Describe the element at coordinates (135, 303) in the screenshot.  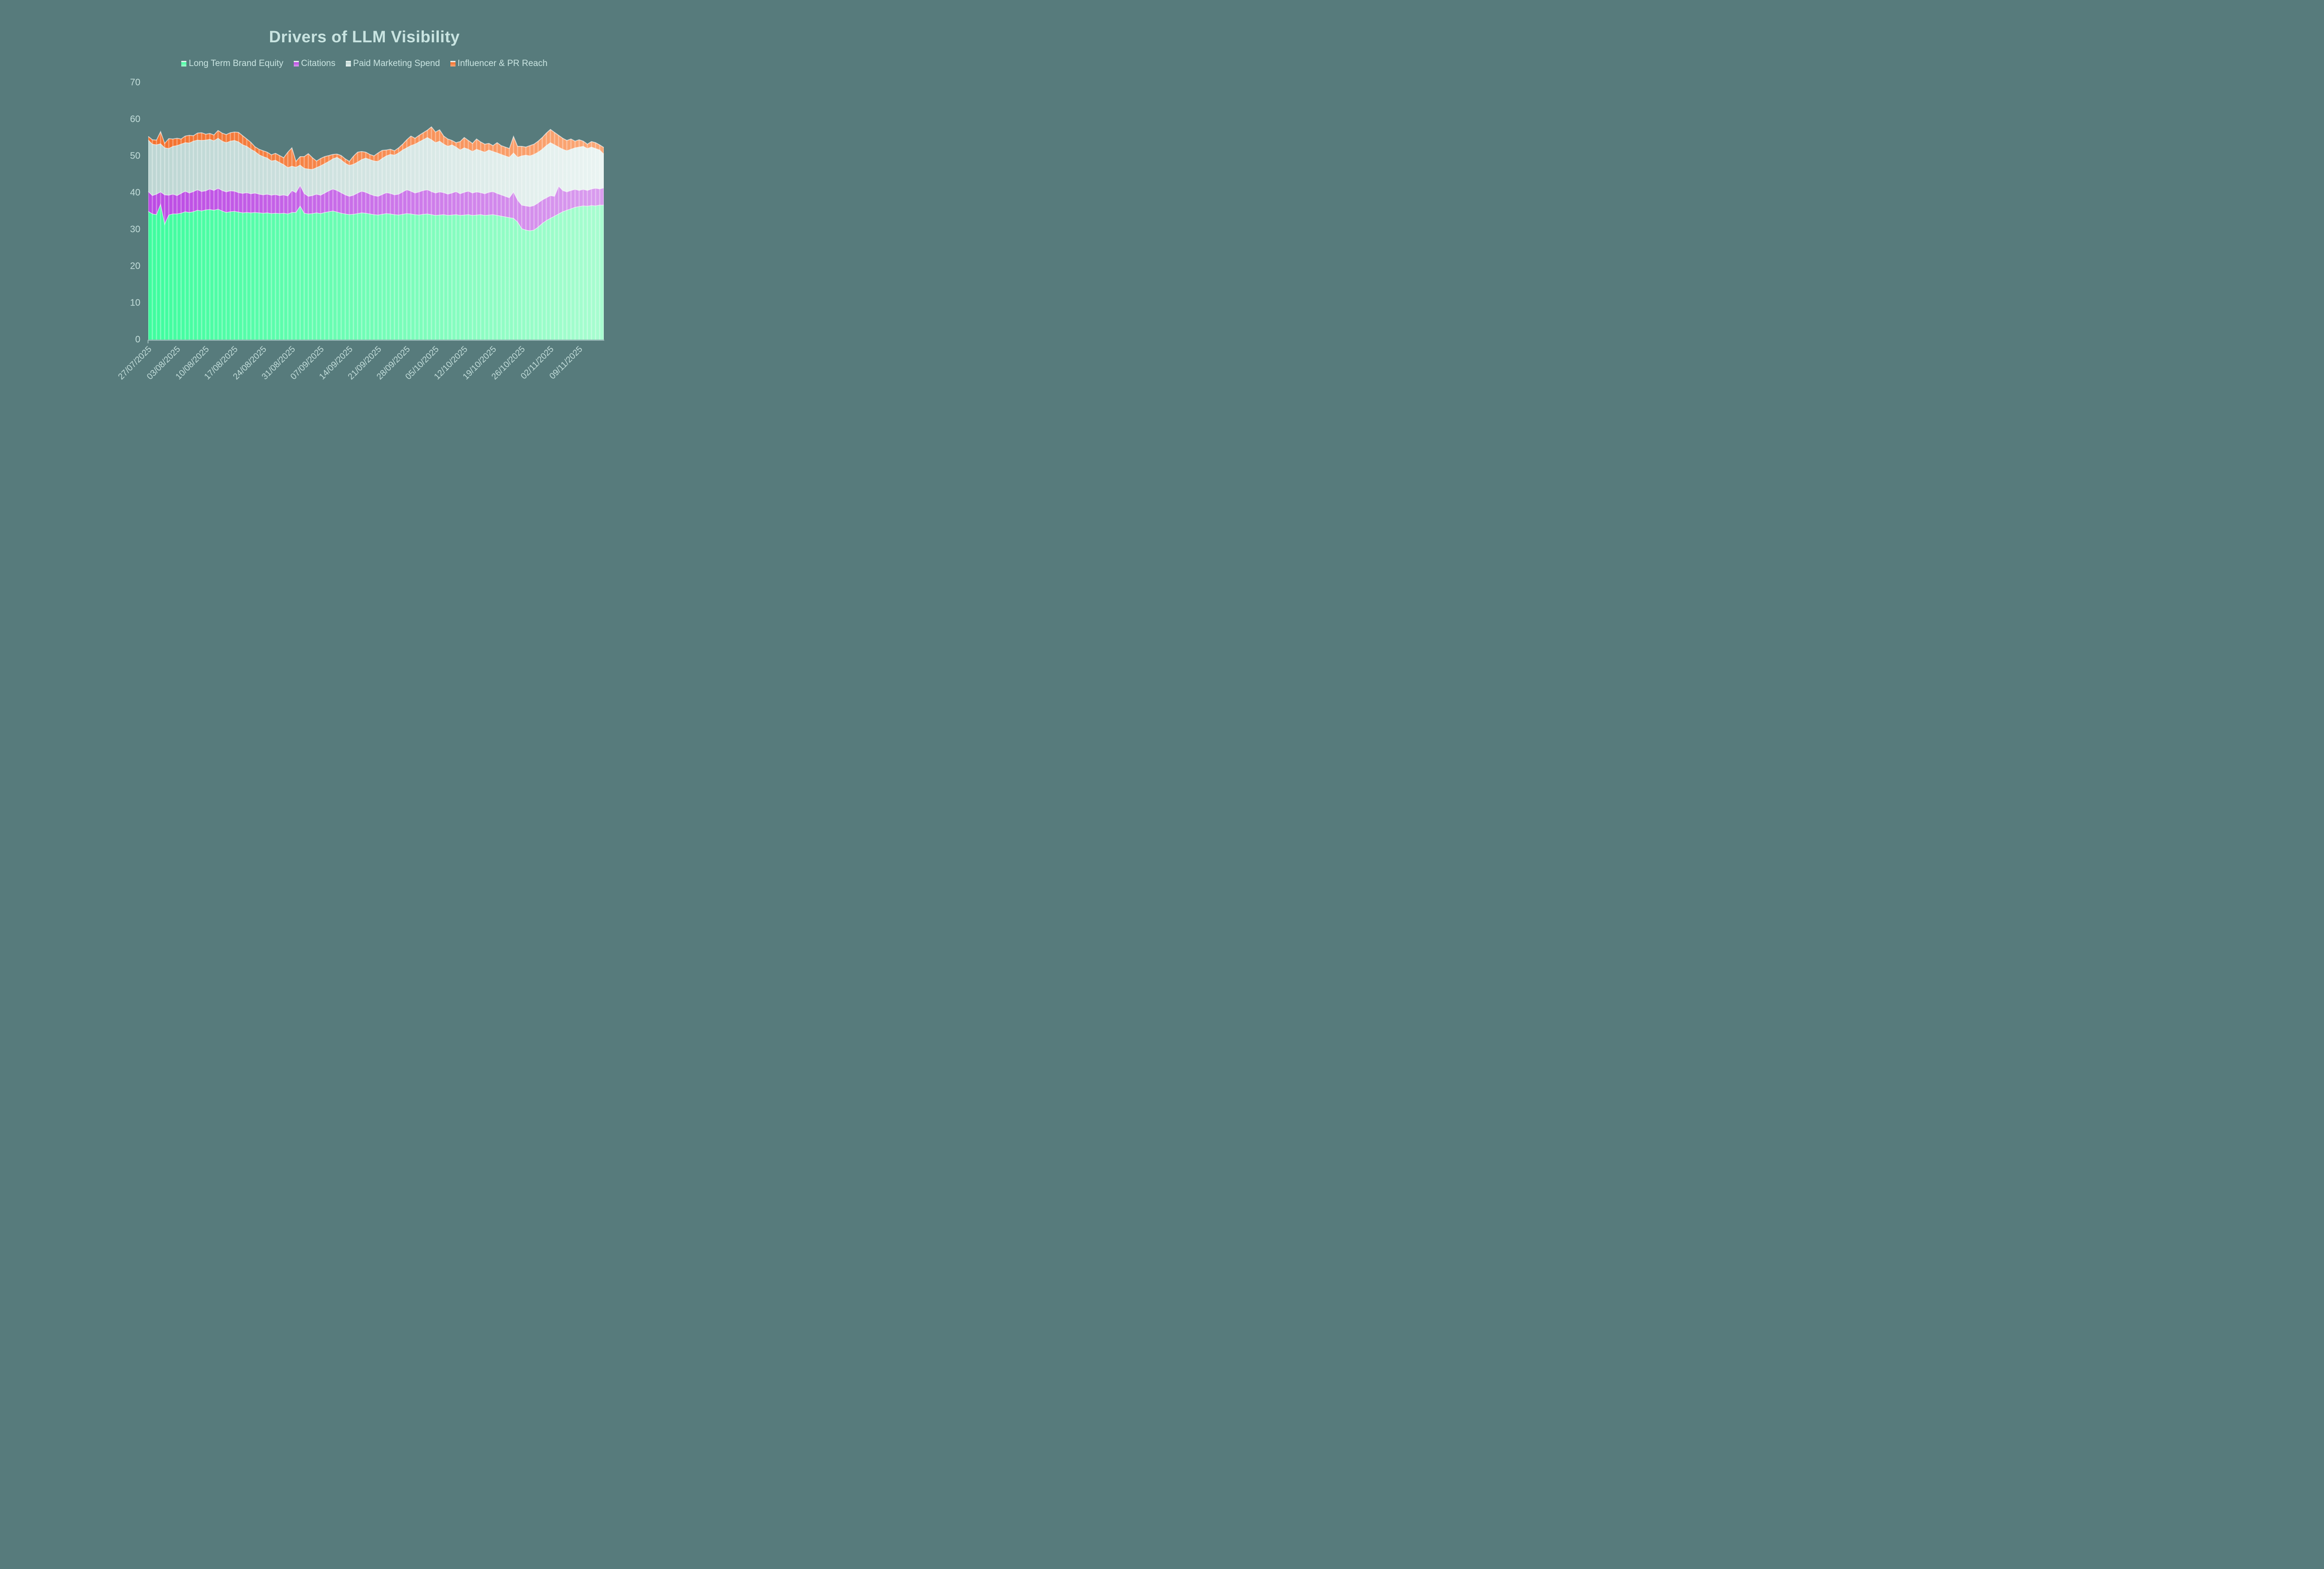
I see `y-tick-label: 10` at that location.